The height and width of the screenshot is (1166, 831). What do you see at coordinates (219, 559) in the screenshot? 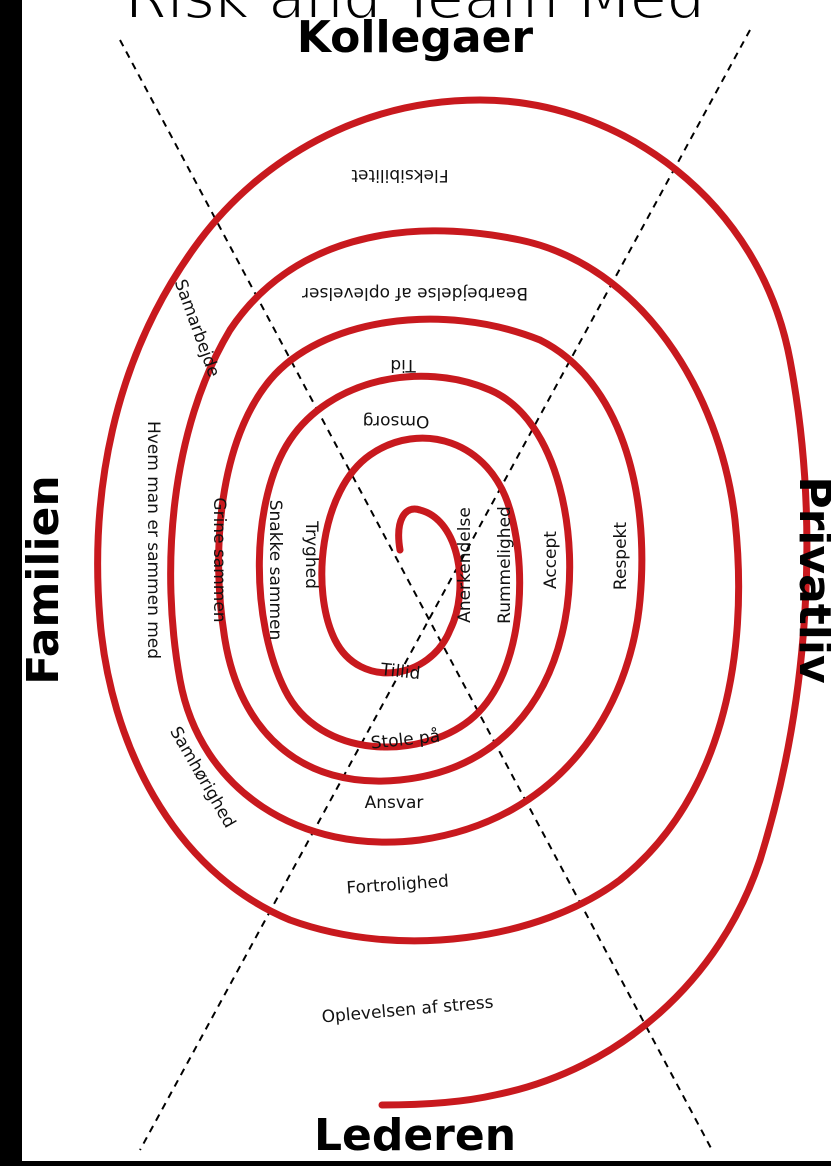
I see `label-grine-sammen: Grine sammen` at bounding box center [219, 559].